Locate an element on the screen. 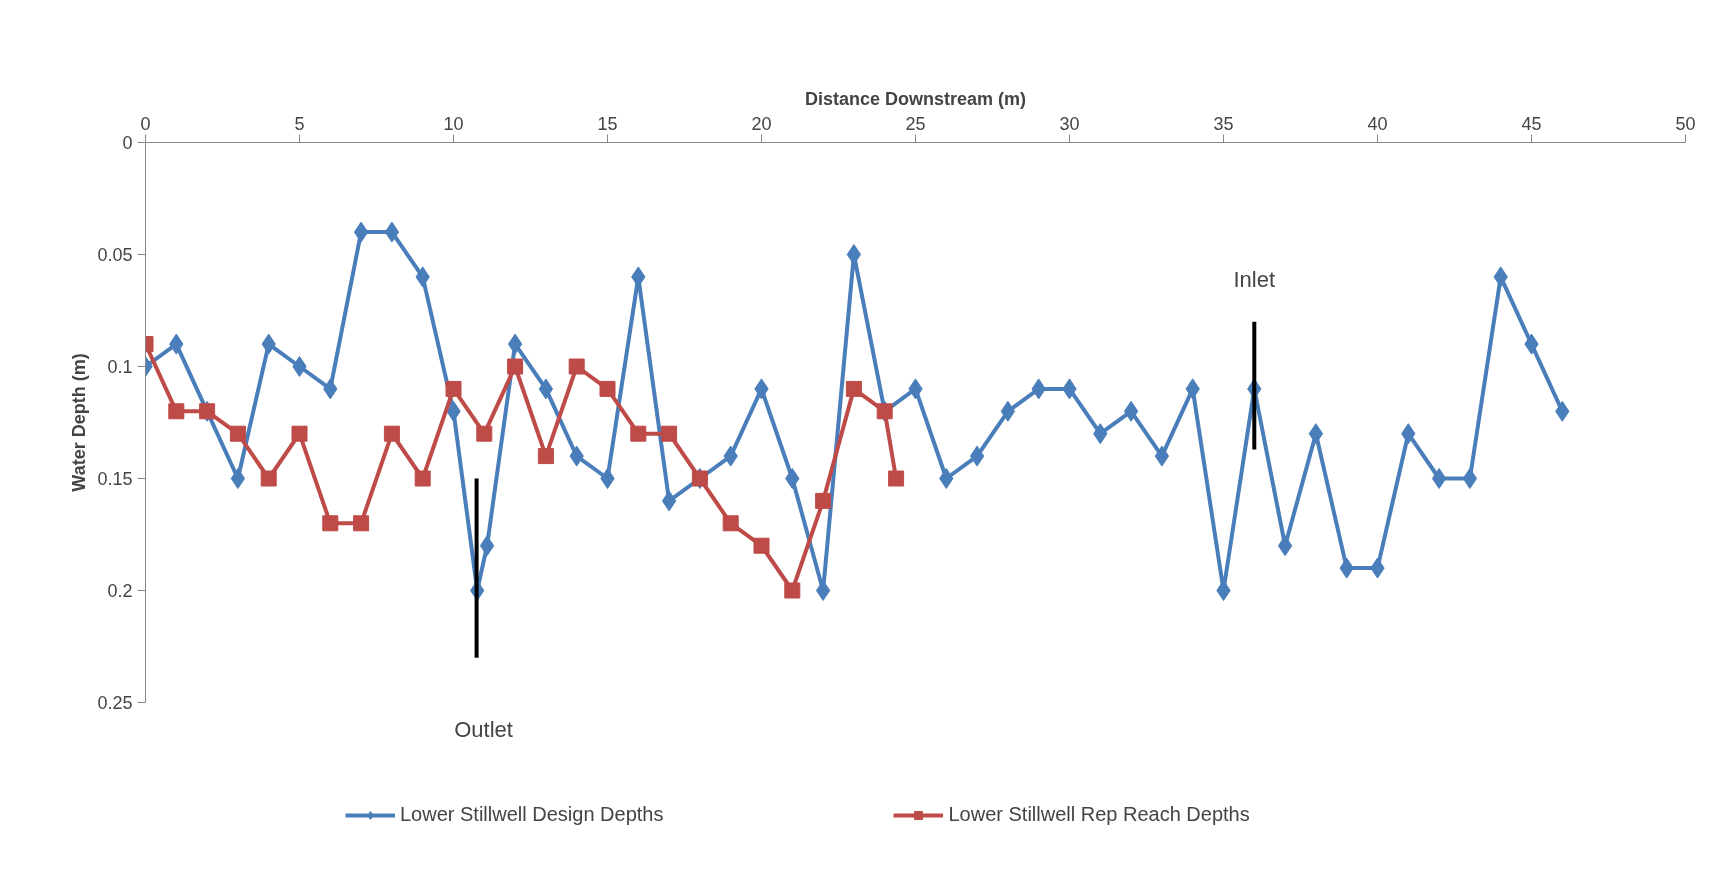 The width and height of the screenshot is (1734, 880). y-tick-label: 0.15 is located at coordinates (115, 479).